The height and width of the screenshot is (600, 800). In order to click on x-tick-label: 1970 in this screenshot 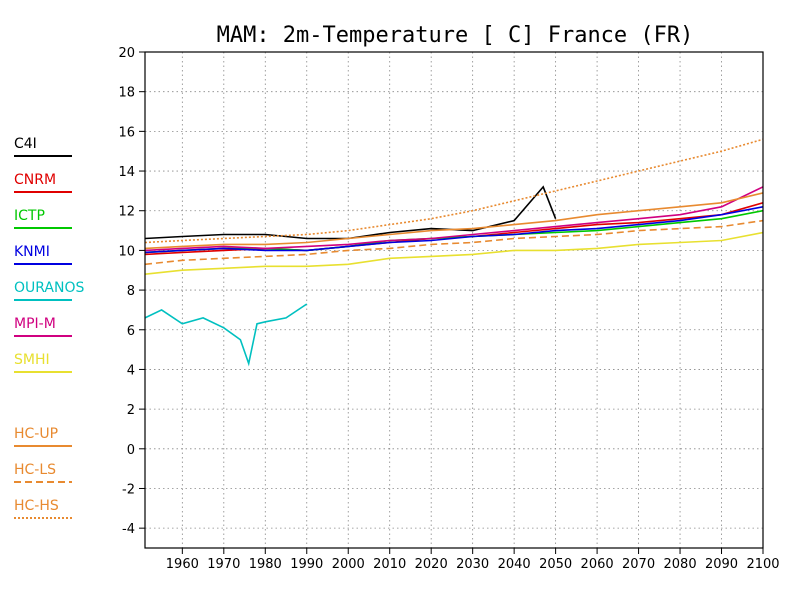, I will do `click(223, 564)`.